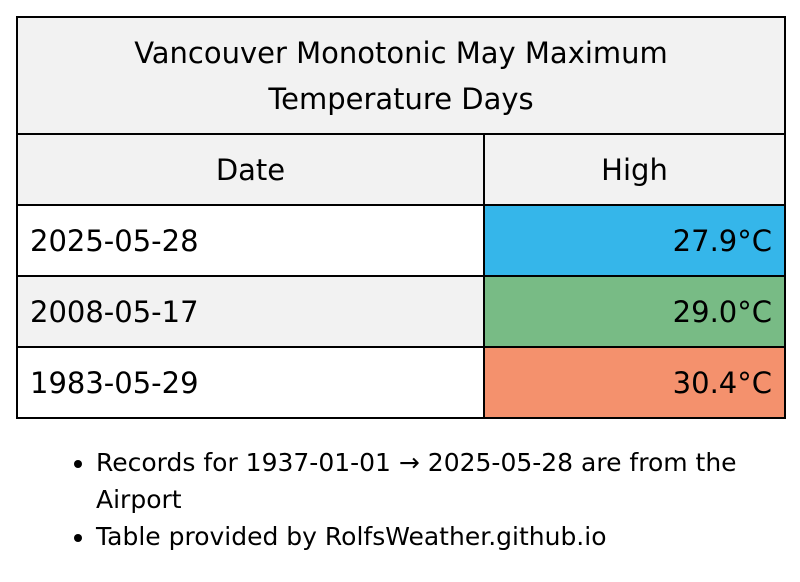  I want to click on note-credit: Table provided by RolfsWeather.github.io, so click(446, 536).